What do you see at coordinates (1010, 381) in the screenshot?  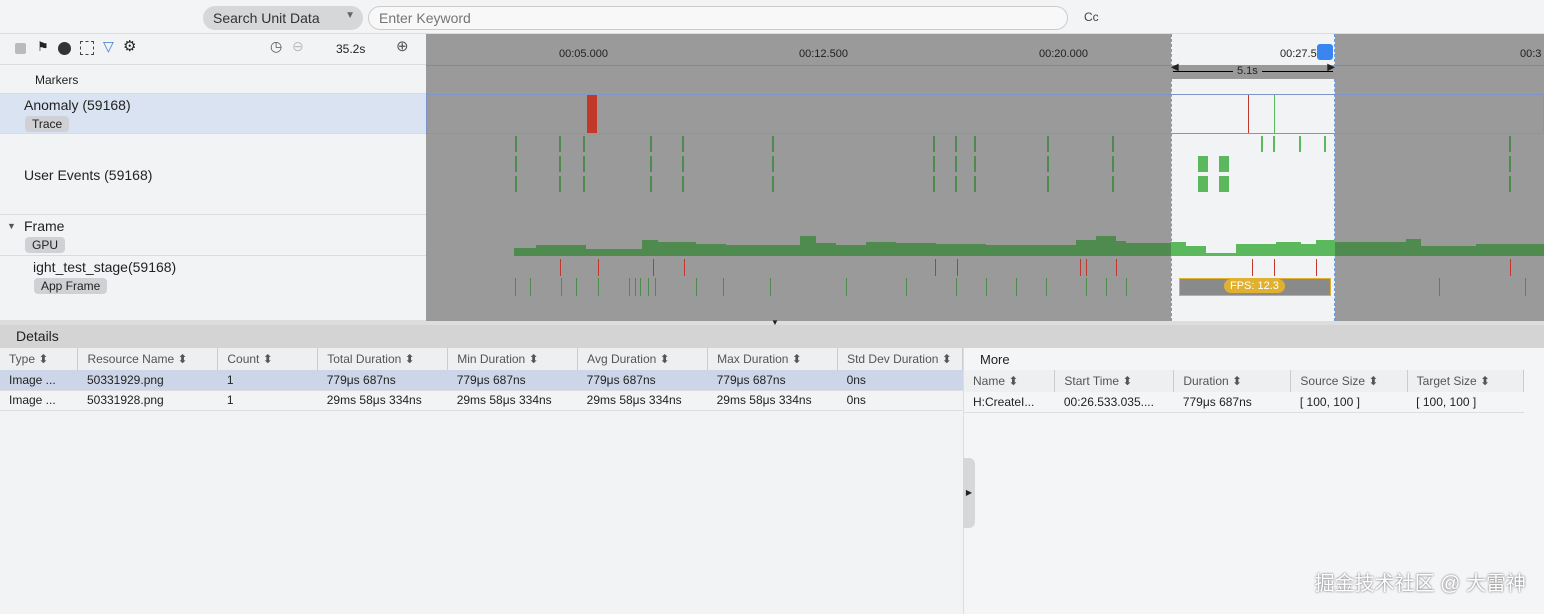 I see `column-header: Name ⬍` at bounding box center [1010, 381].